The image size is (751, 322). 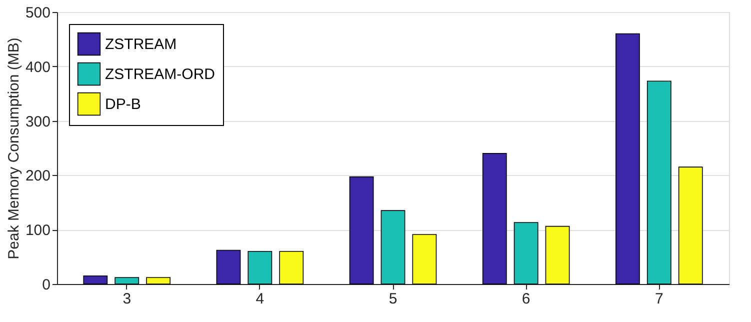 I want to click on x-tick-label: 7, so click(x=659, y=299).